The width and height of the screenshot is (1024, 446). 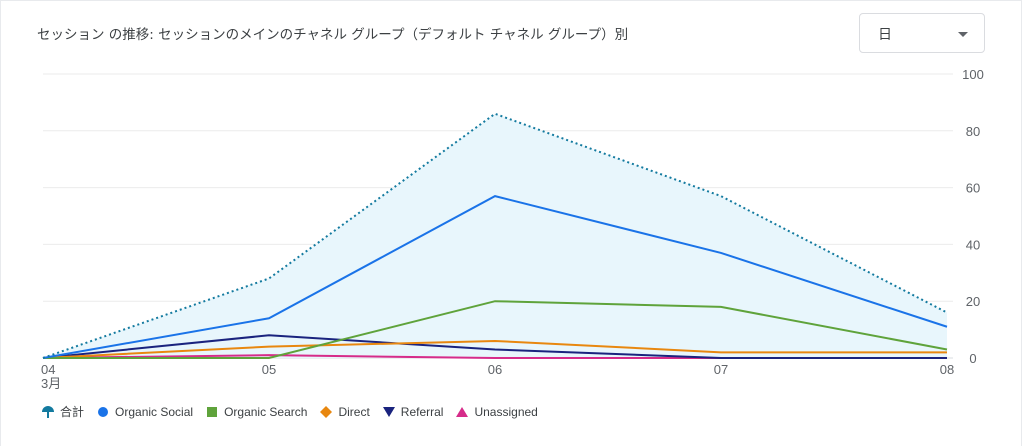 I want to click on legend-item: Organic Social, so click(x=144, y=412).